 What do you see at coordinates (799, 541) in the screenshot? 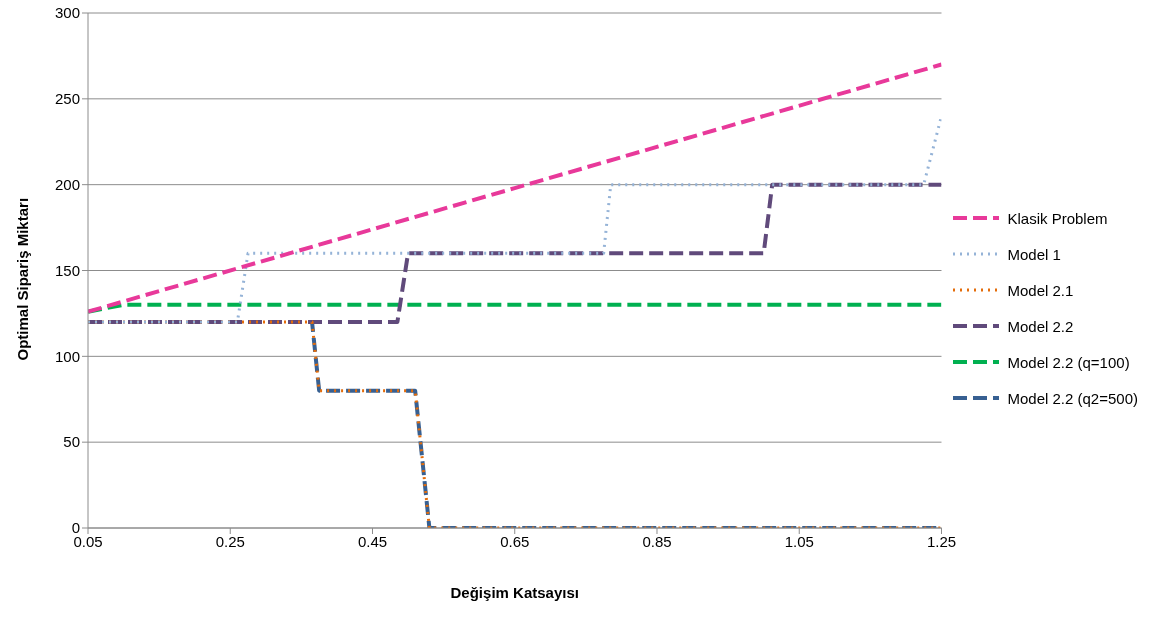
I see `x-tick-label: 1.05` at bounding box center [799, 541].